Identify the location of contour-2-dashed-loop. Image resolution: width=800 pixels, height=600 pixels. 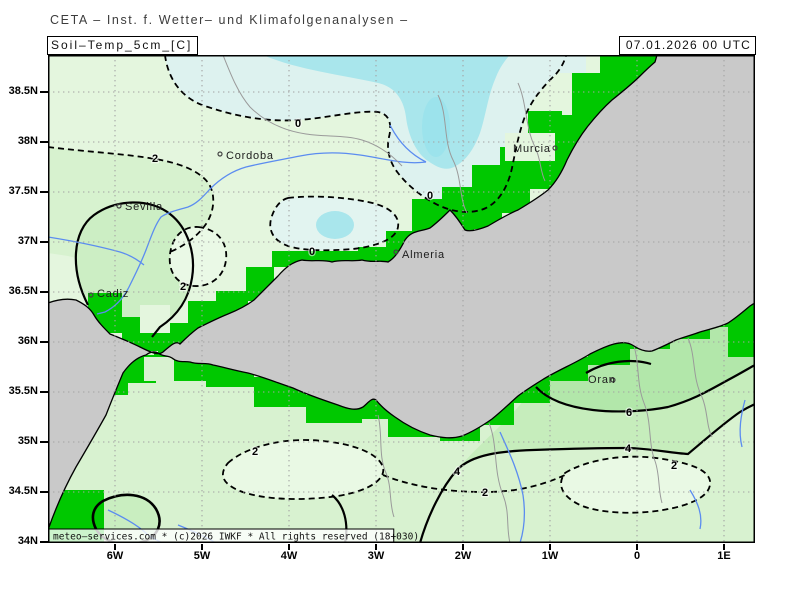
(198, 256).